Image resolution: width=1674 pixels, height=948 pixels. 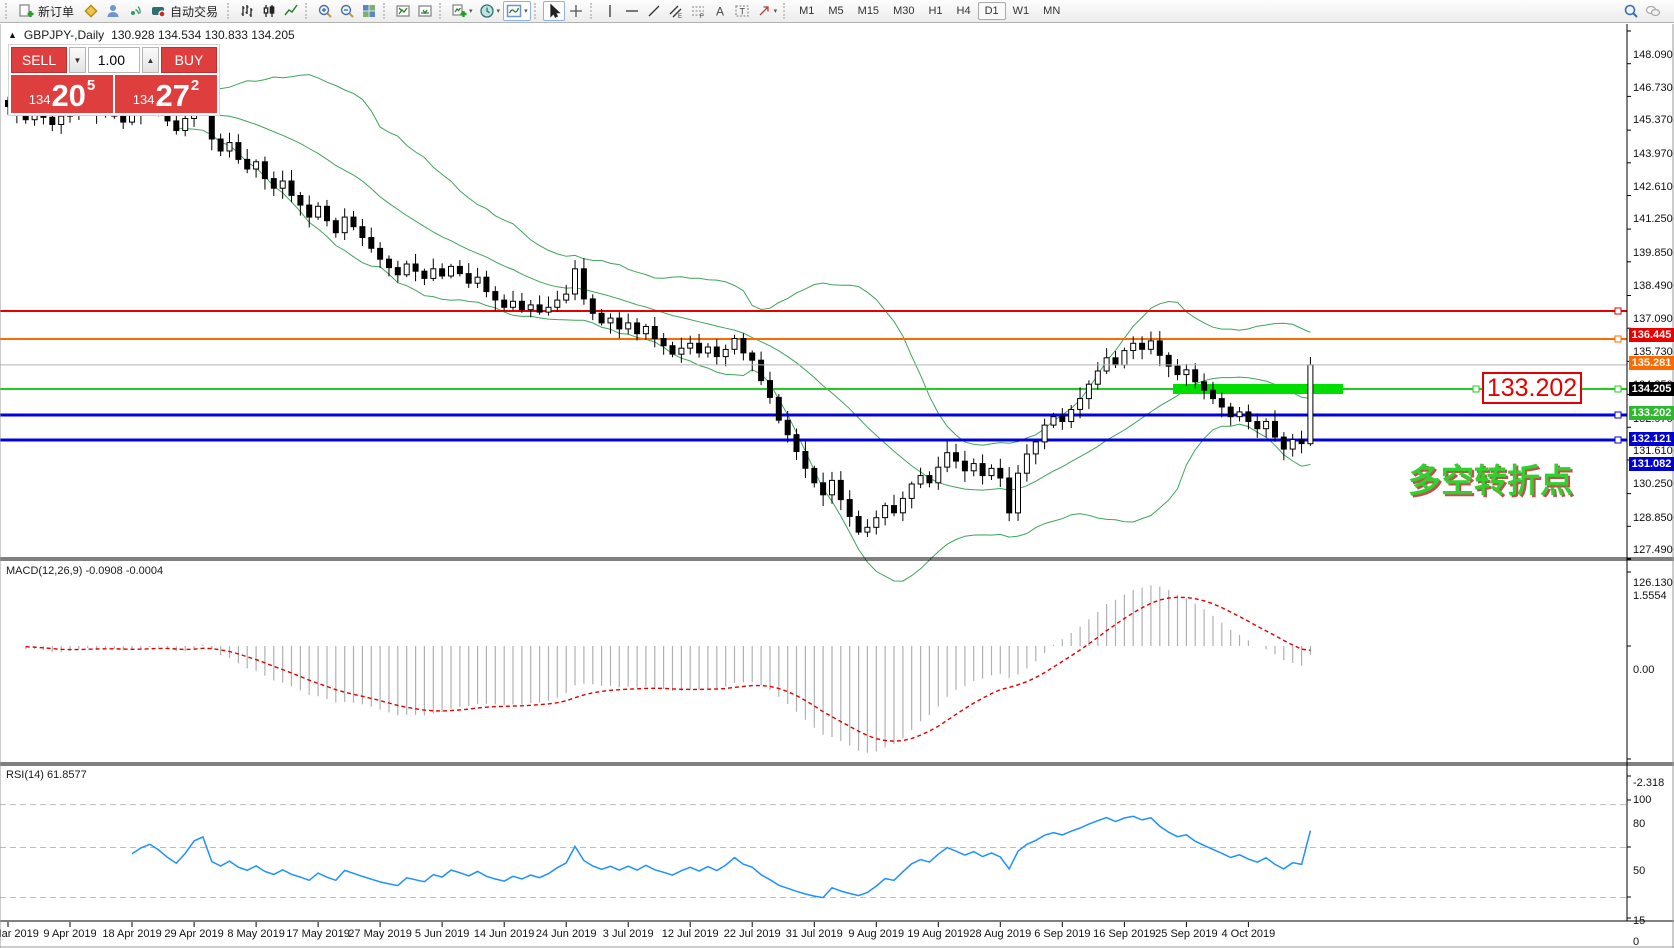 What do you see at coordinates (85, 571) in the screenshot?
I see `macd-label: MACD(12,26,9) -0.0908 -0.0004` at bounding box center [85, 571].